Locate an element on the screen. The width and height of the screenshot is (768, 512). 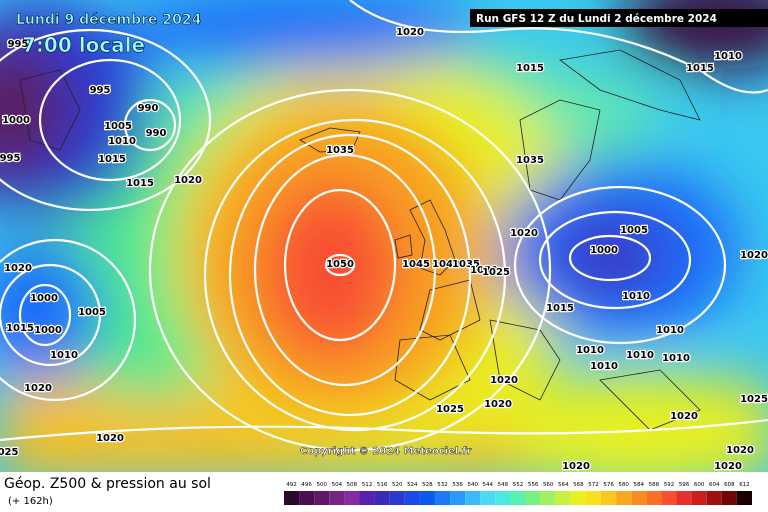
scale-label: 548 is located at coordinates (503, 485).